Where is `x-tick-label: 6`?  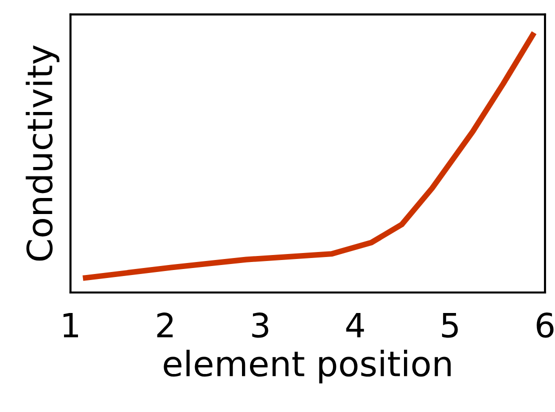
x-tick-label: 6 is located at coordinates (545, 325).